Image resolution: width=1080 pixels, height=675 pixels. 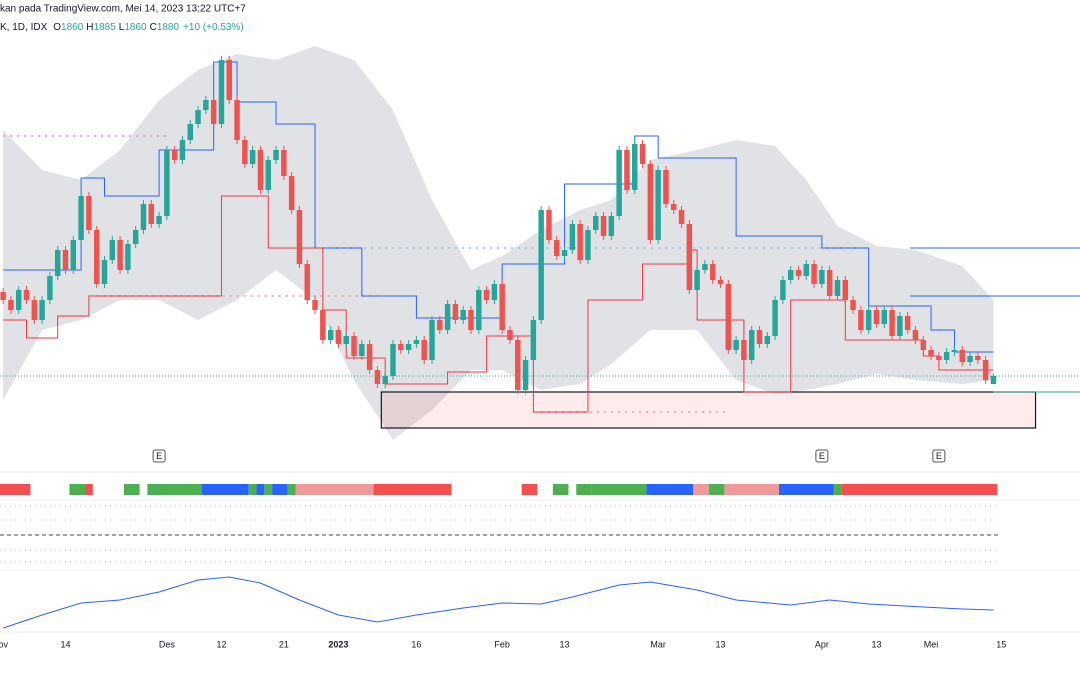 I want to click on x-tick-label: 12, so click(x=221, y=644).